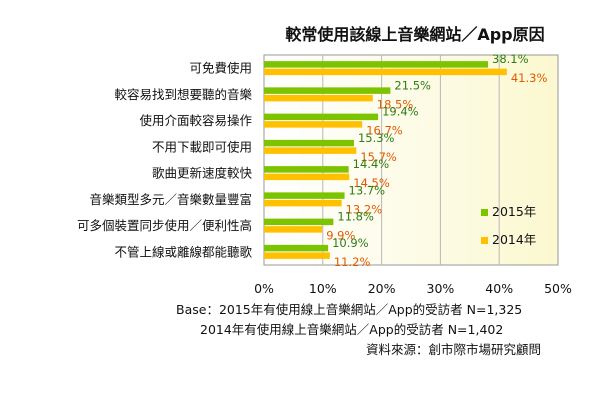 Image resolution: width=593 pixels, height=404 pixels. I want to click on category-label: 可免費使用, so click(220, 68).